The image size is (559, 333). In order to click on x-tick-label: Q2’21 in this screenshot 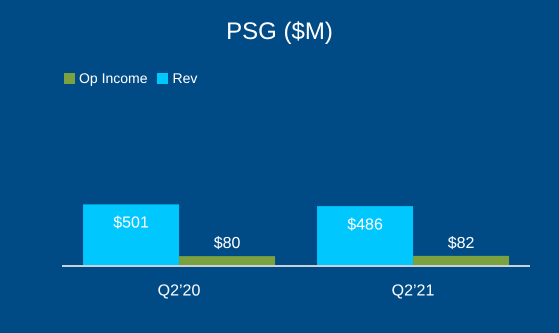, I will do `click(413, 291)`.